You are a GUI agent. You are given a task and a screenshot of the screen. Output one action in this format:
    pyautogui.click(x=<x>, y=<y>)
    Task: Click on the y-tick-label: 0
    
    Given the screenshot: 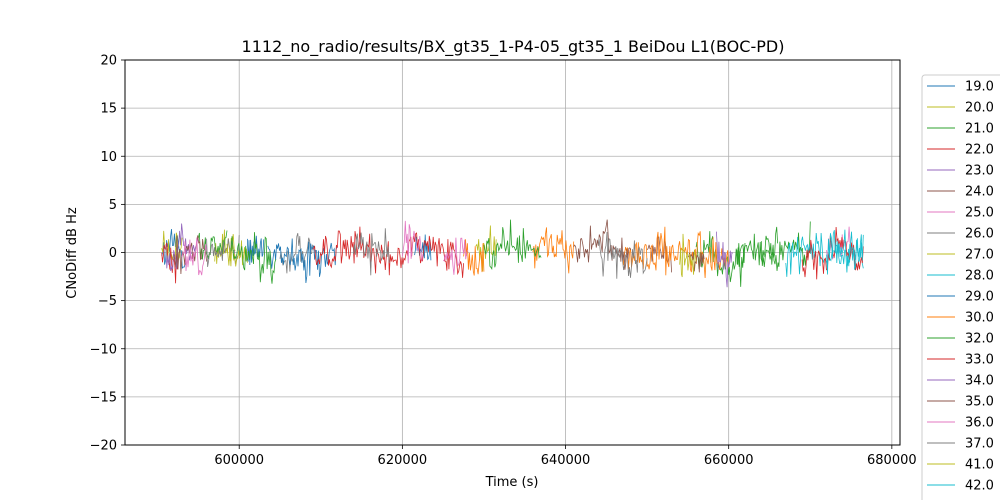 What is the action you would take?
    pyautogui.click(x=113, y=253)
    